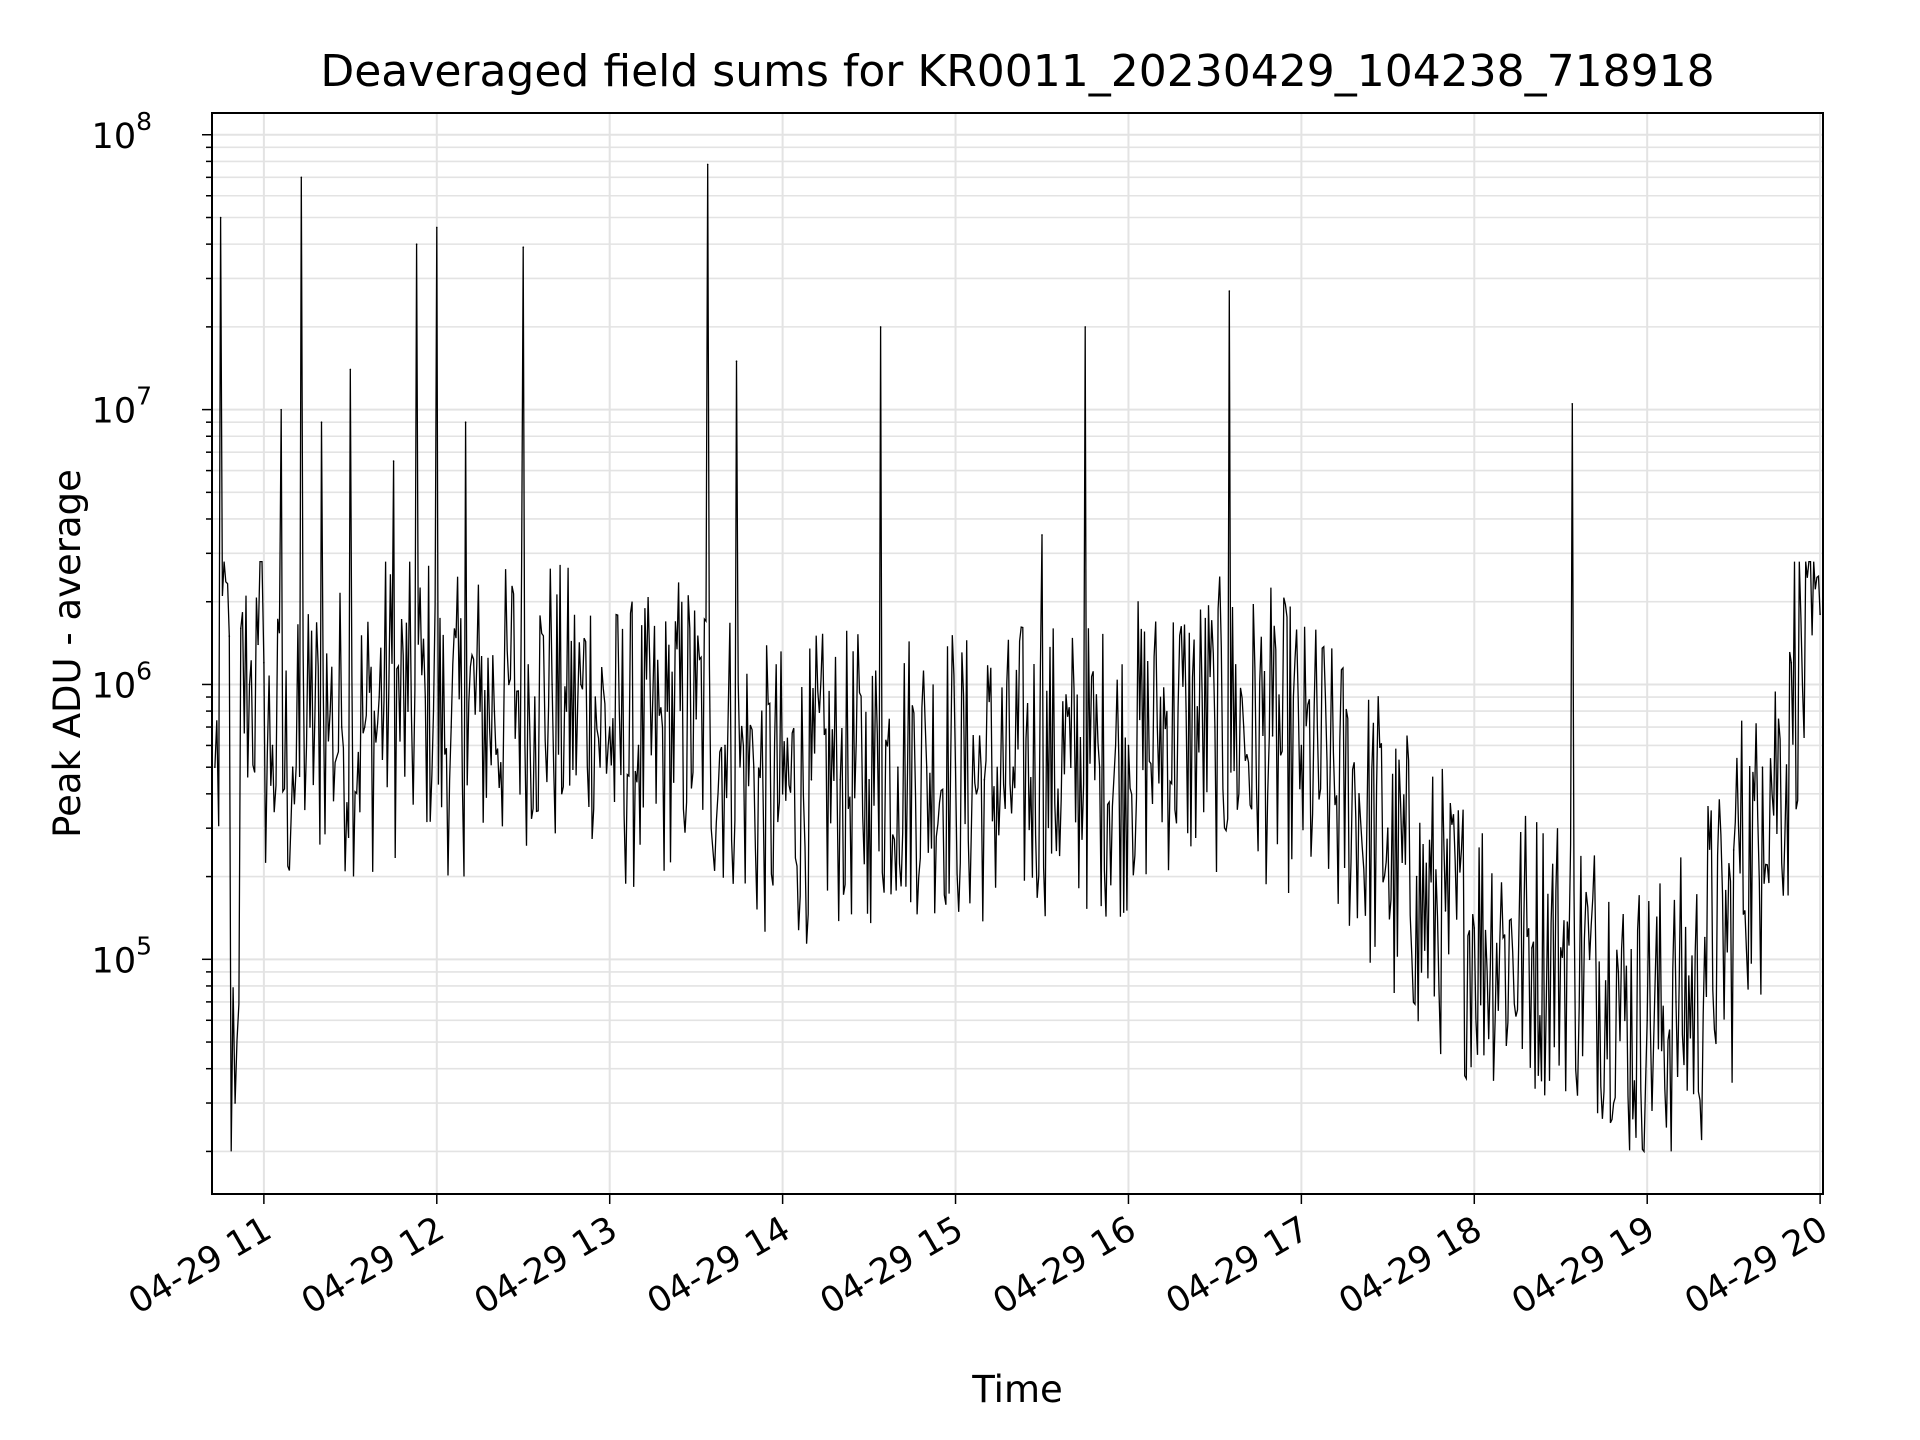  What do you see at coordinates (1065, 1265) in the screenshot?
I see `x-tick-label: 04-29 16` at bounding box center [1065, 1265].